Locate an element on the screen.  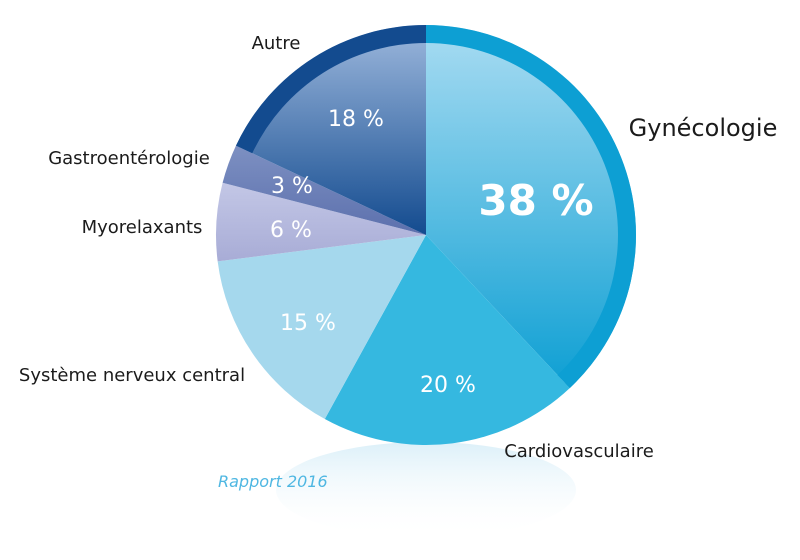
pie-reflection is located at coordinates (426, 490).